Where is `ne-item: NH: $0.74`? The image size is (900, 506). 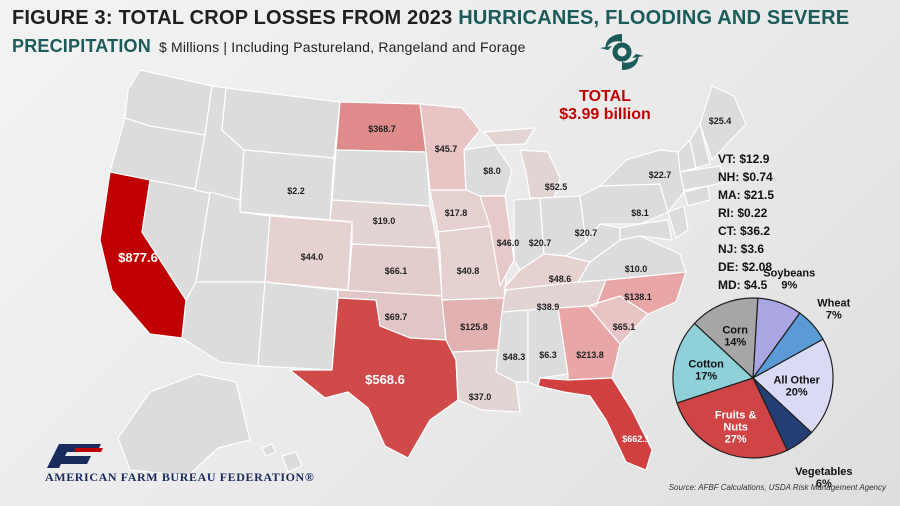 ne-item: NH: $0.74 is located at coordinates (745, 177).